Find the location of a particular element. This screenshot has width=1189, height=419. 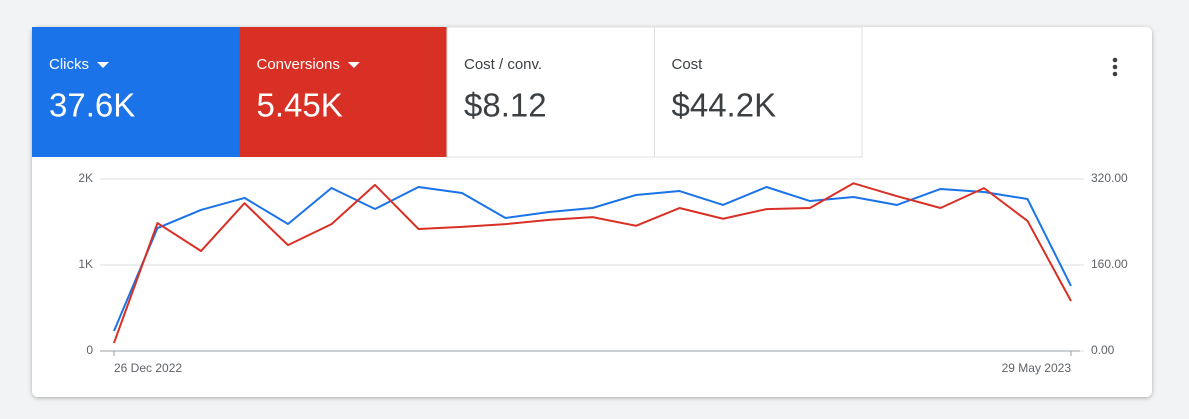

y2-tick-label: 160.00 is located at coordinates (1109, 264).